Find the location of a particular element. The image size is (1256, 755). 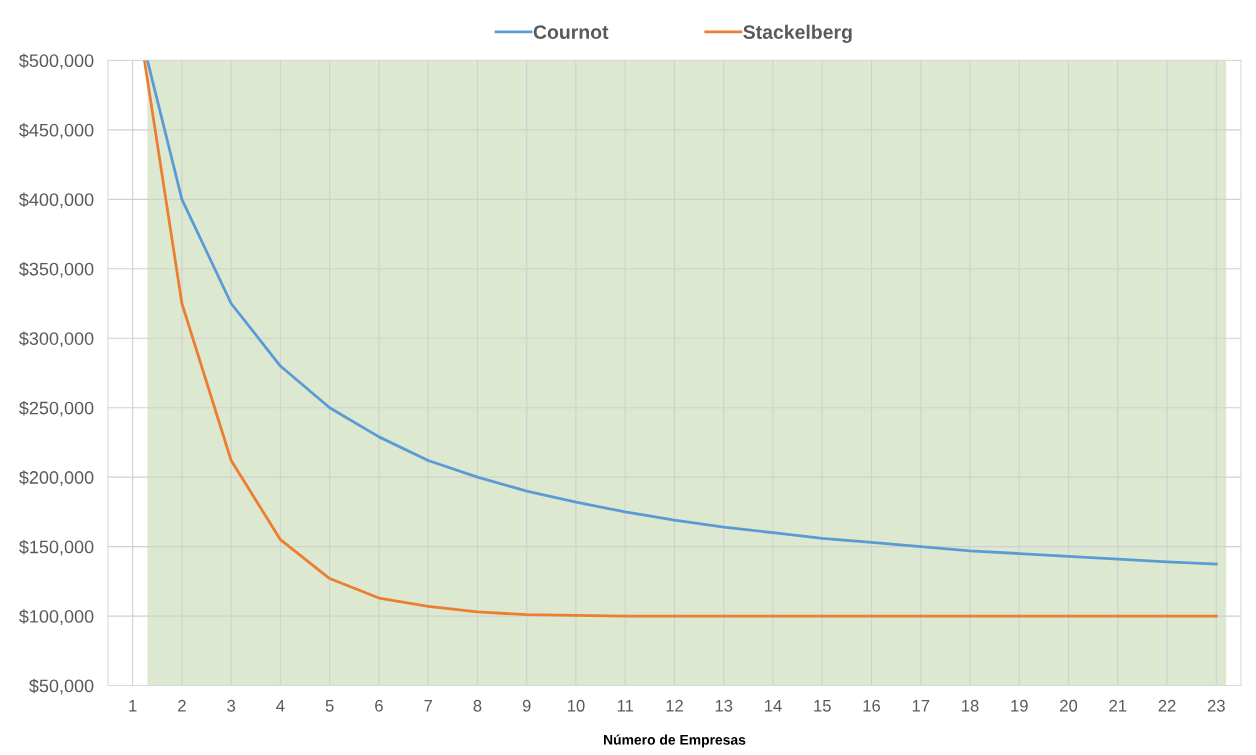

x-tick-label: 3 is located at coordinates (231, 705).